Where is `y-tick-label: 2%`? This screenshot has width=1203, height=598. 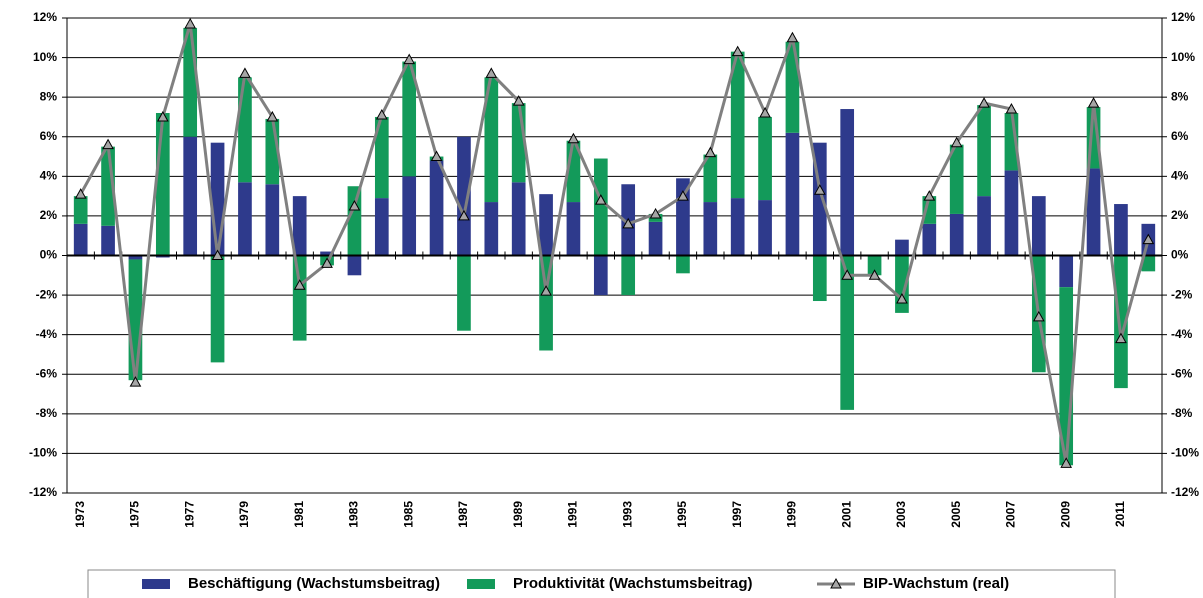
y-tick-label: 2% is located at coordinates (49, 215).